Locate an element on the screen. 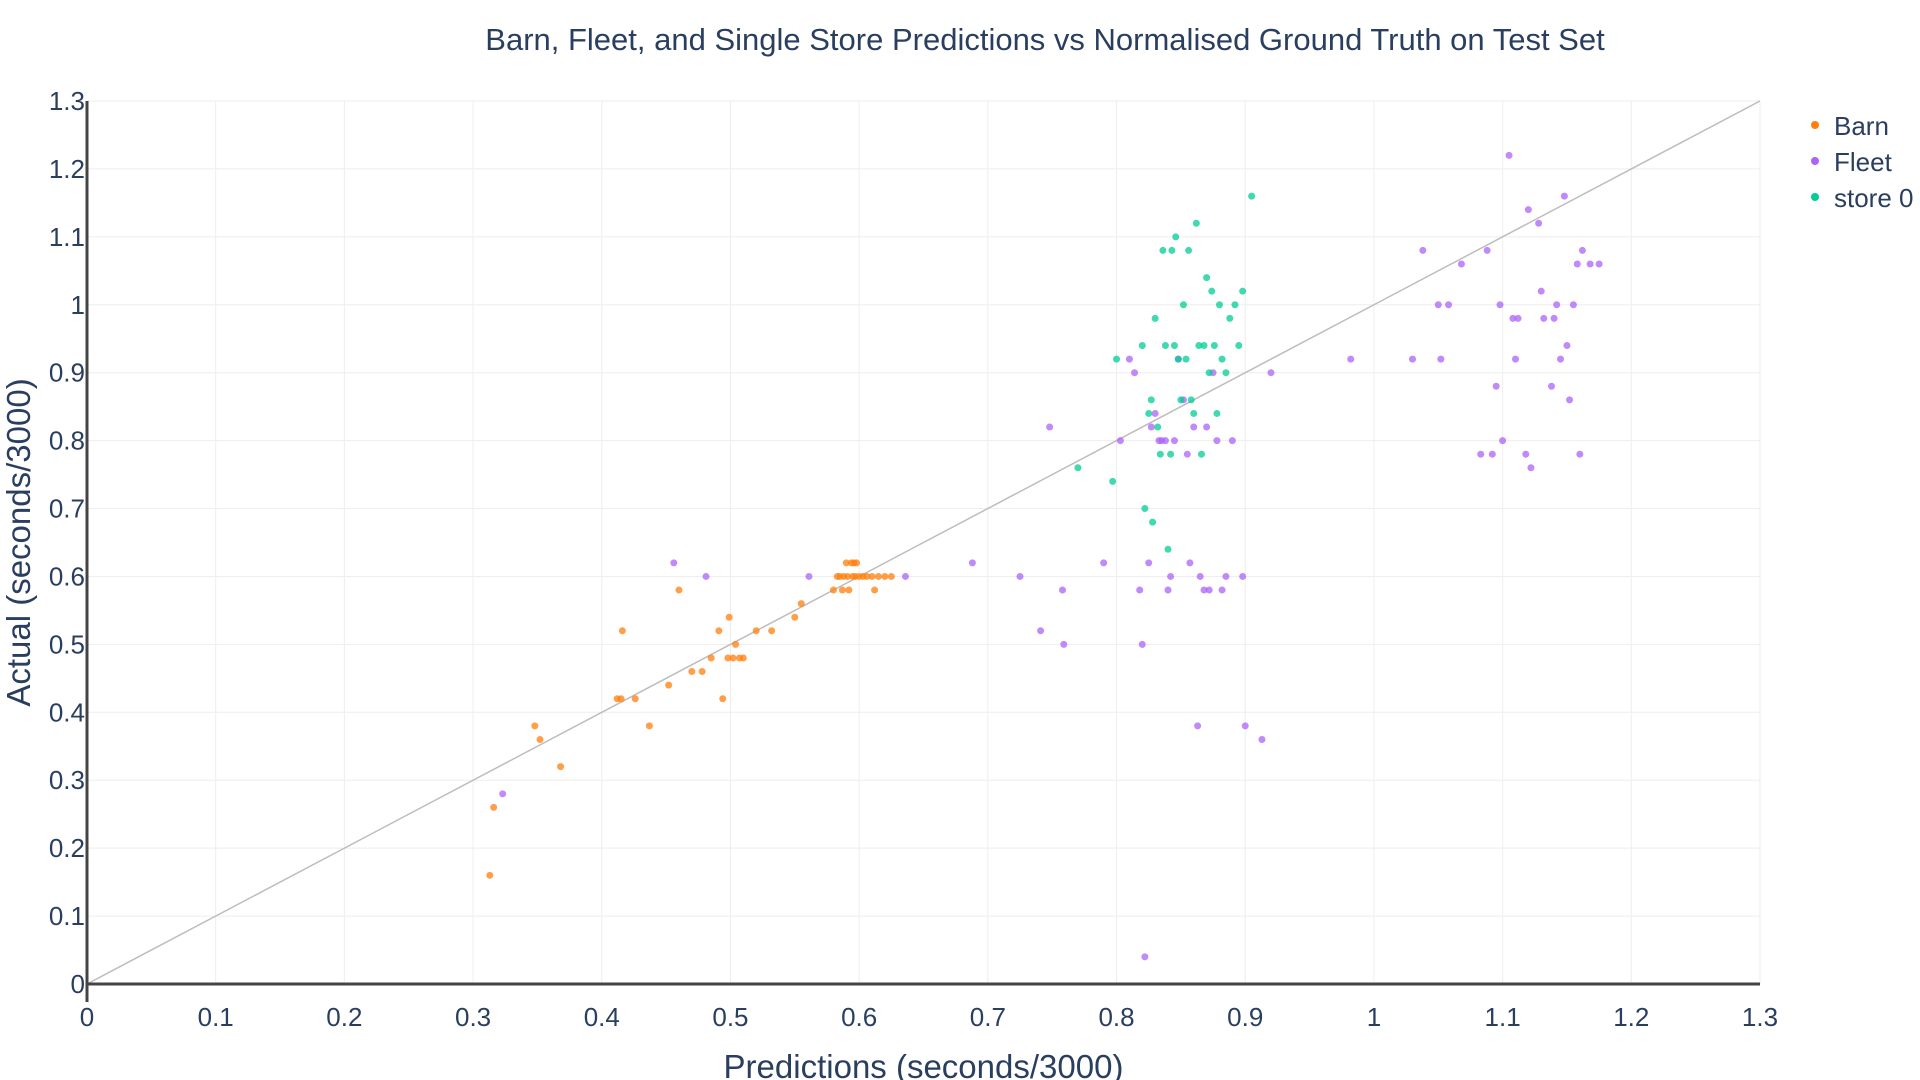 This screenshot has width=1920, height=1080. y-tick-label: 0.7 is located at coordinates (67, 509).